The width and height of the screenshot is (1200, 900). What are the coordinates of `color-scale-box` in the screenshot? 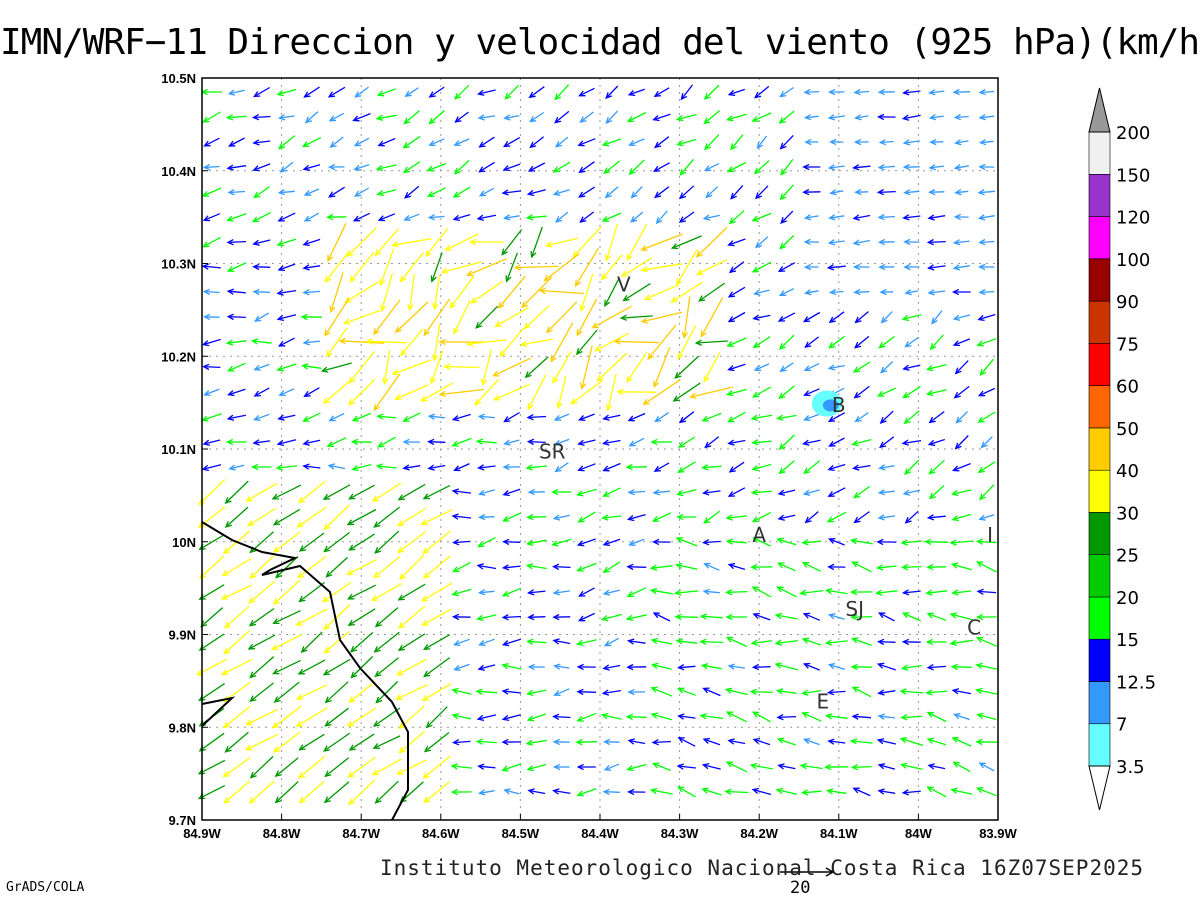 It's located at (1099, 238).